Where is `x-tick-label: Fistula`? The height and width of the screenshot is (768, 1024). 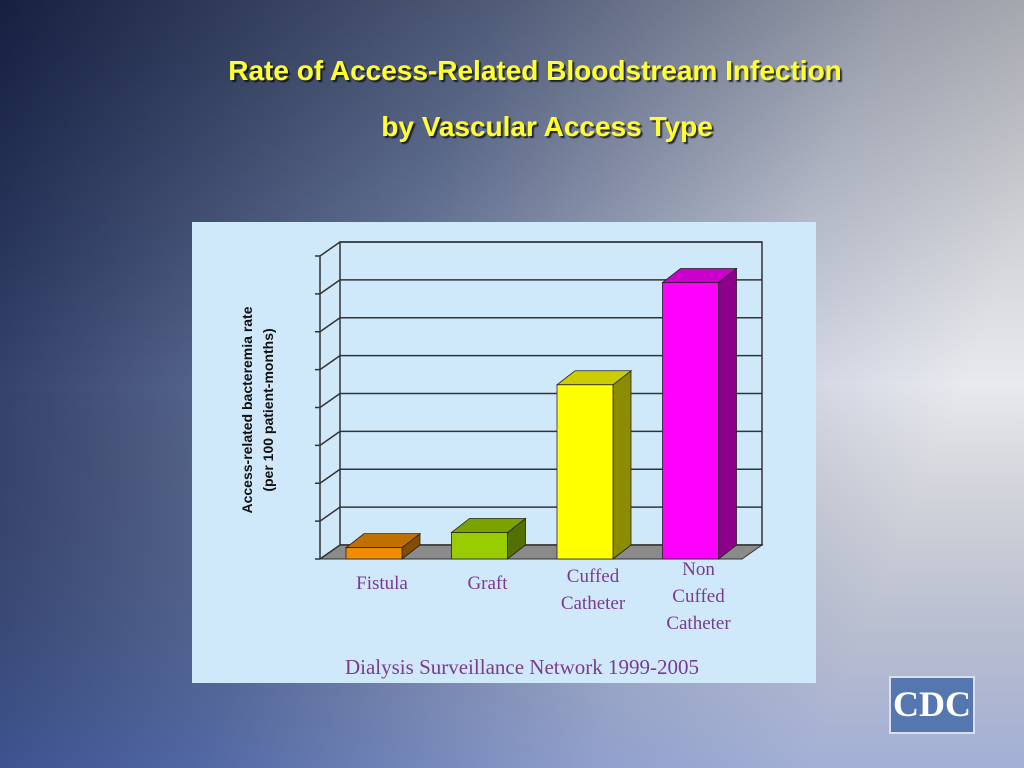 x-tick-label: Fistula is located at coordinates (382, 583).